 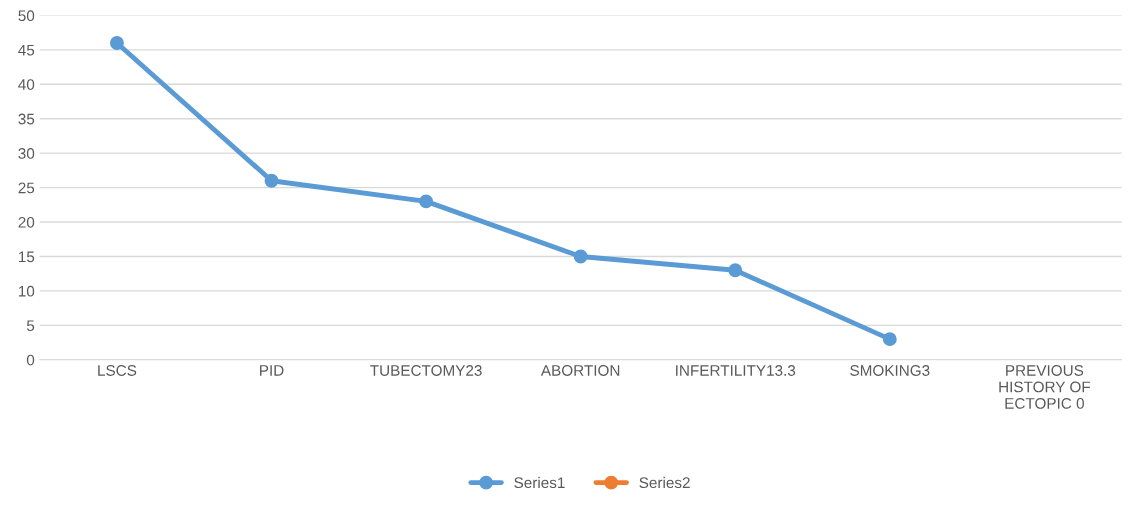 I want to click on x-tick-label: LSCS, so click(x=117, y=370).